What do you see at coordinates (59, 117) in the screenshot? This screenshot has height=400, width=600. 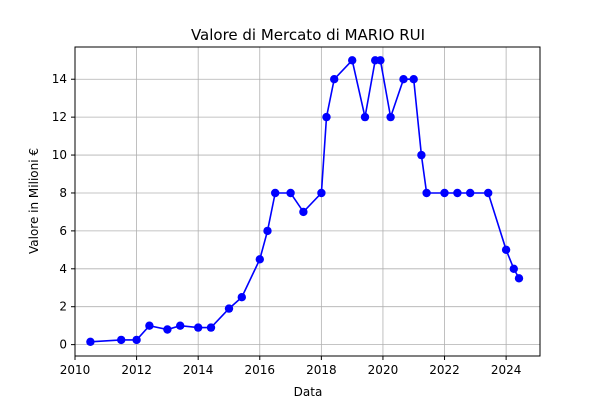 I see `y-tick-label: 12` at bounding box center [59, 117].